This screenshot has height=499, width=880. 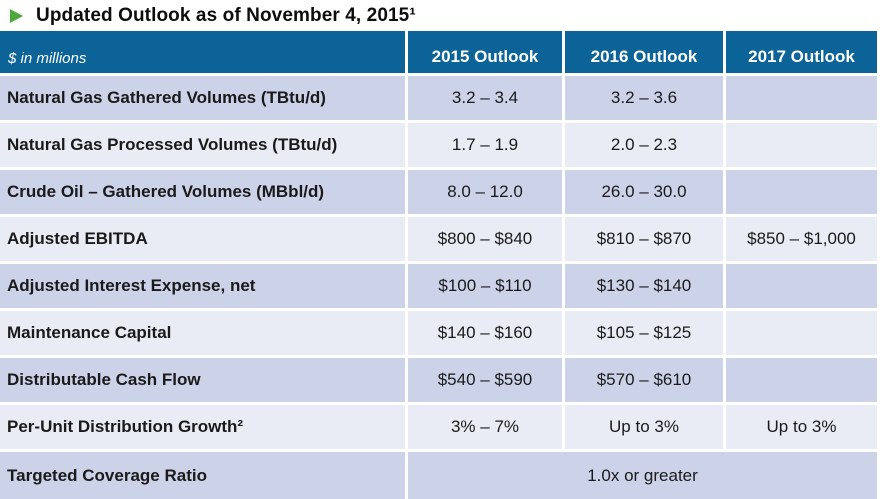 What do you see at coordinates (202, 333) in the screenshot?
I see `row-label: Maintenance Capital` at bounding box center [202, 333].